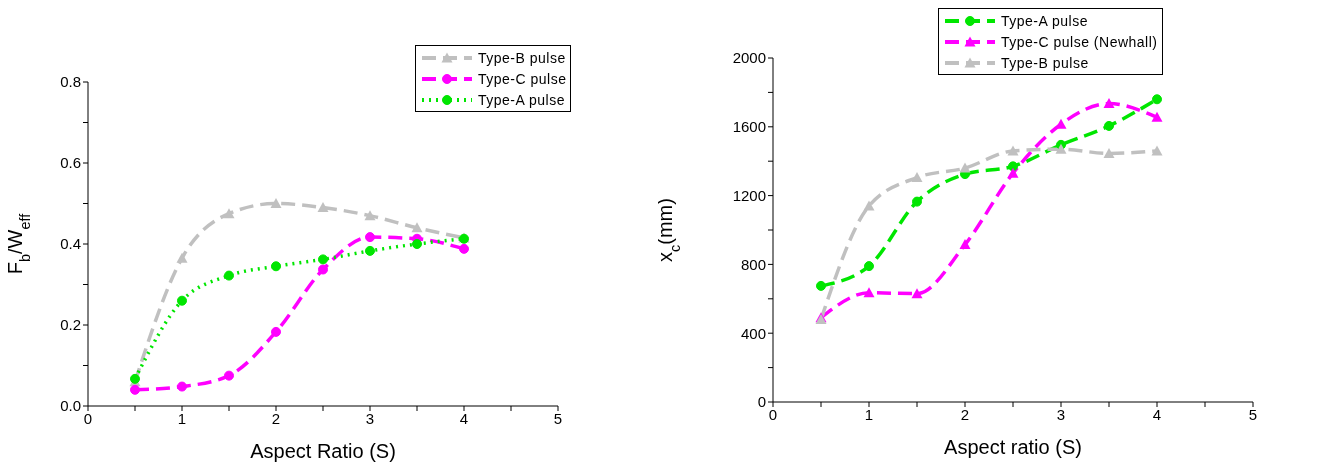 The image size is (1329, 475). Describe the element at coordinates (761, 402) in the screenshot. I see `y-tick-label: 0` at that location.